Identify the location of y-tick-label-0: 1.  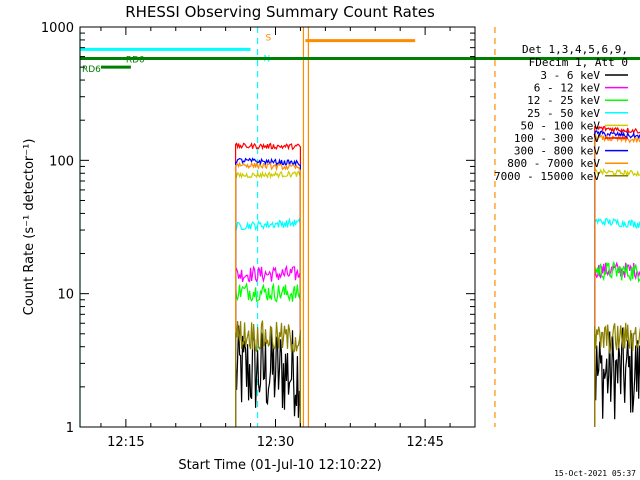
(70, 428).